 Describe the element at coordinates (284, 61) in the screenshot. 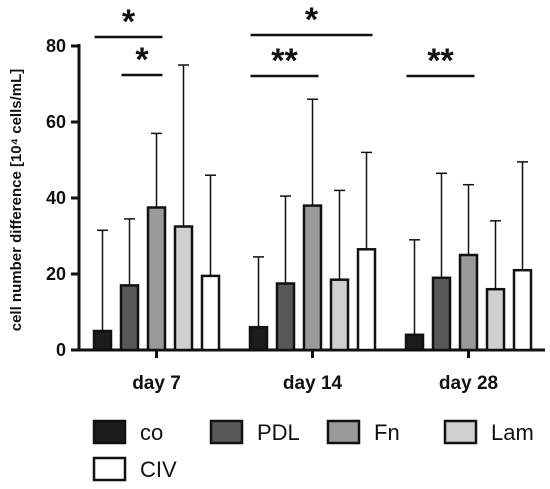

I see `significance-label-2: **` at that location.